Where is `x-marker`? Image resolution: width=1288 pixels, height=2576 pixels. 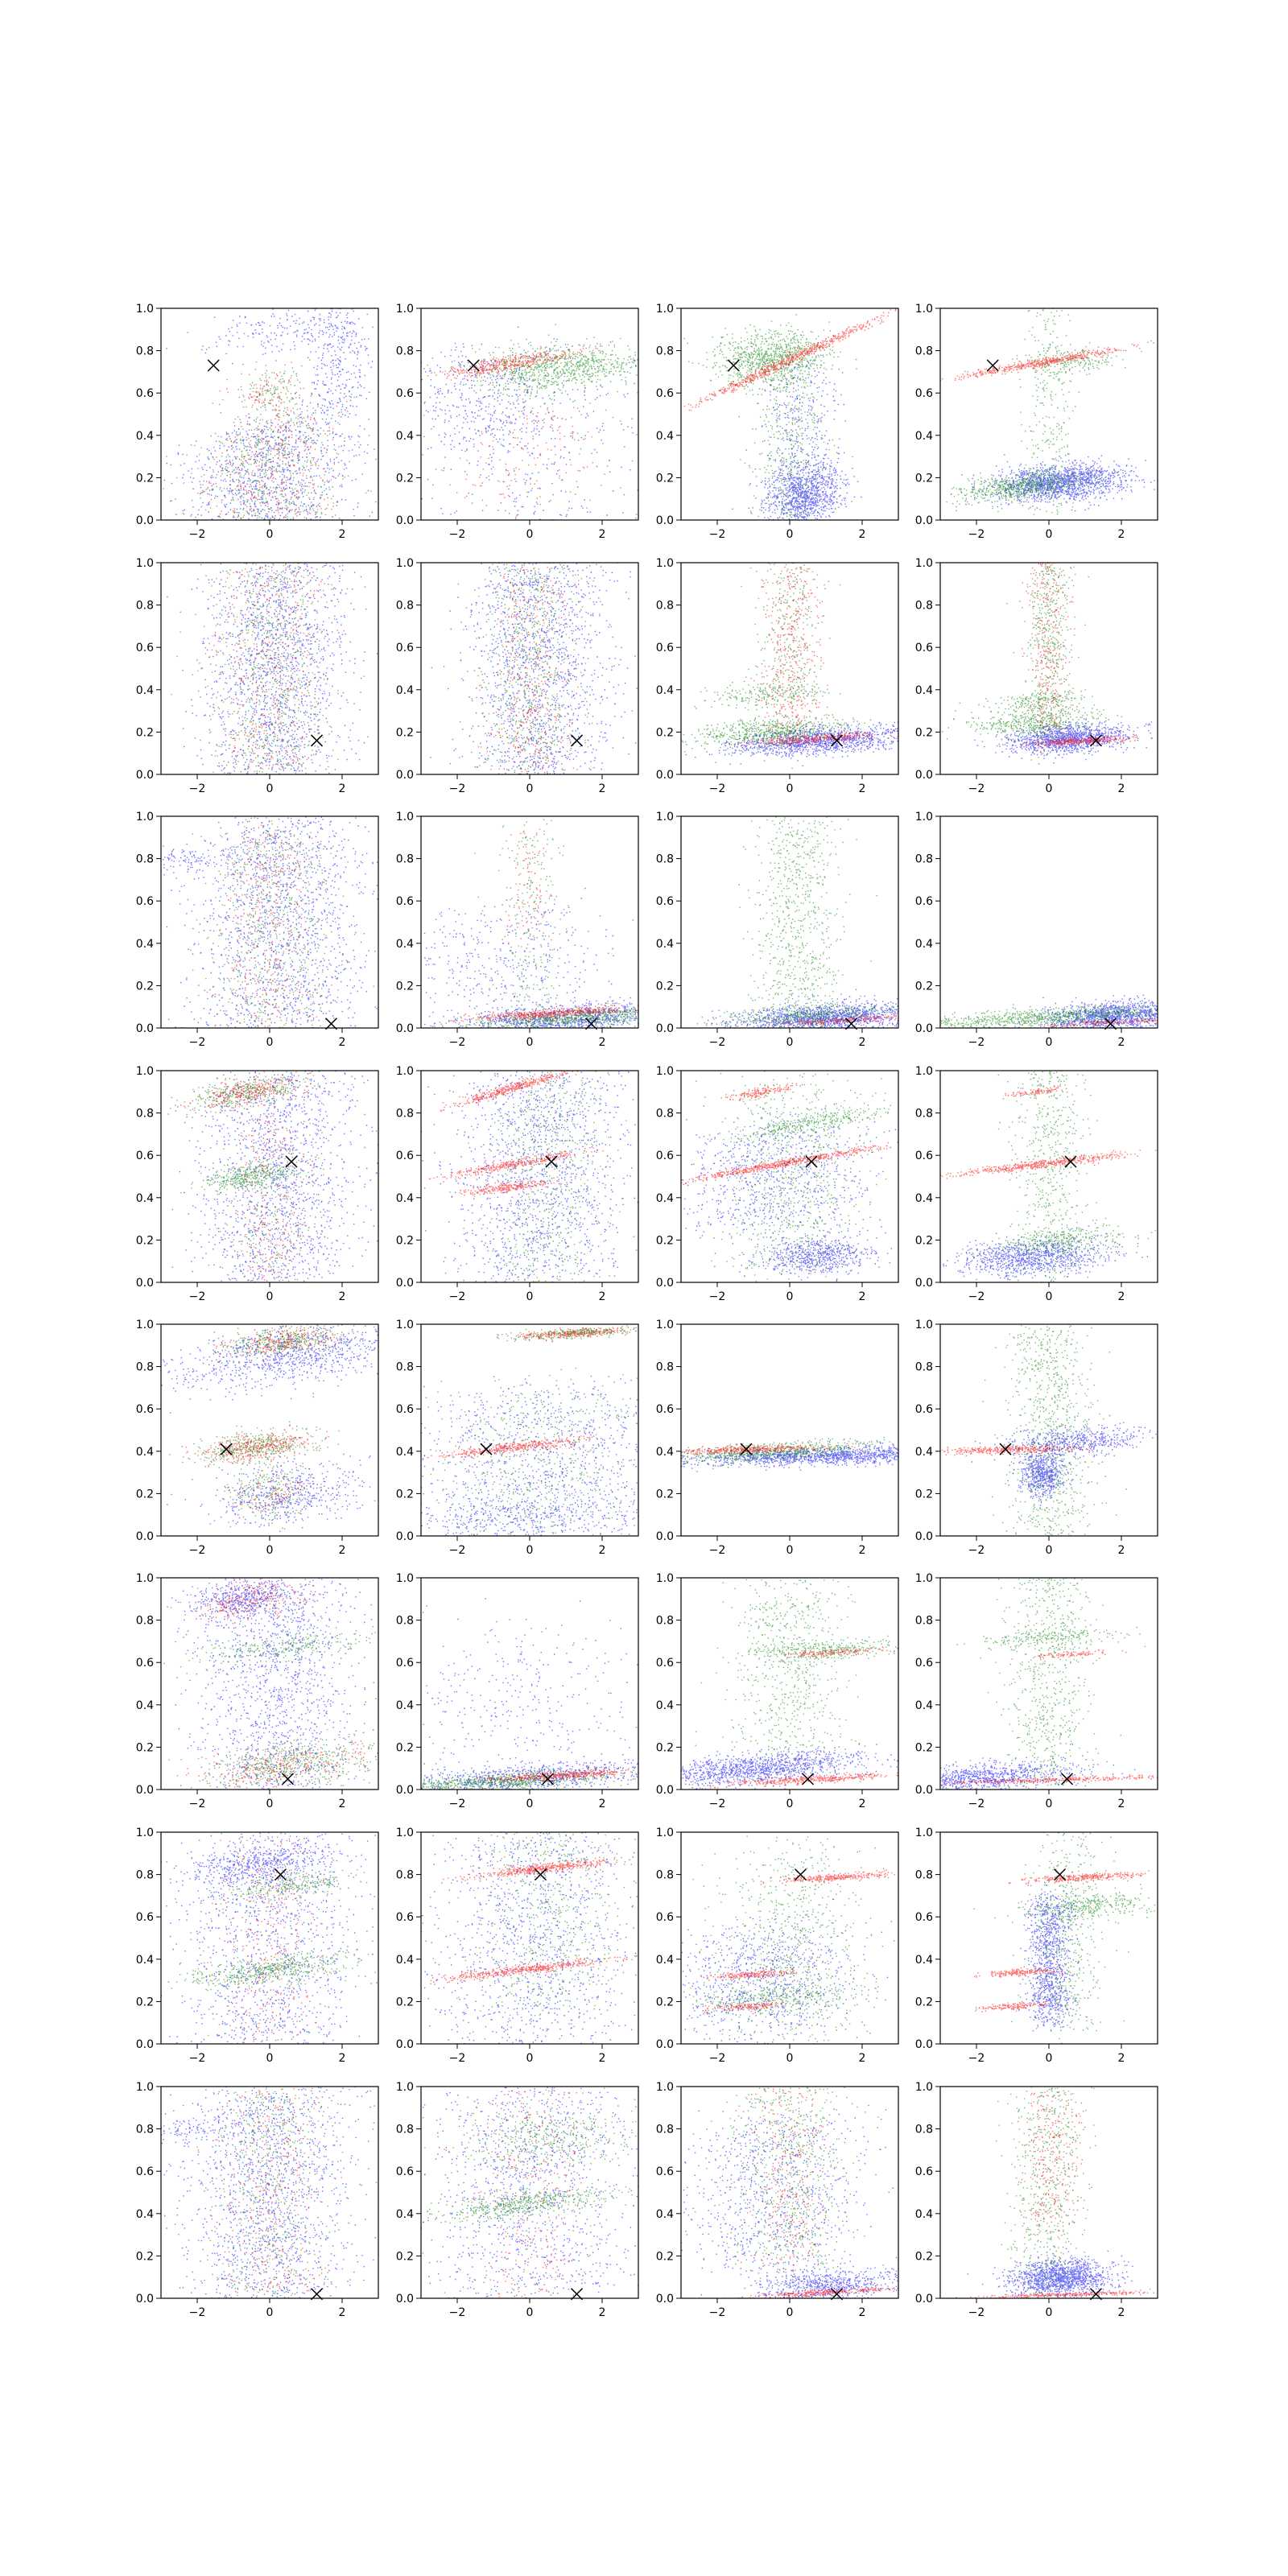 x-marker is located at coordinates (551, 1161).